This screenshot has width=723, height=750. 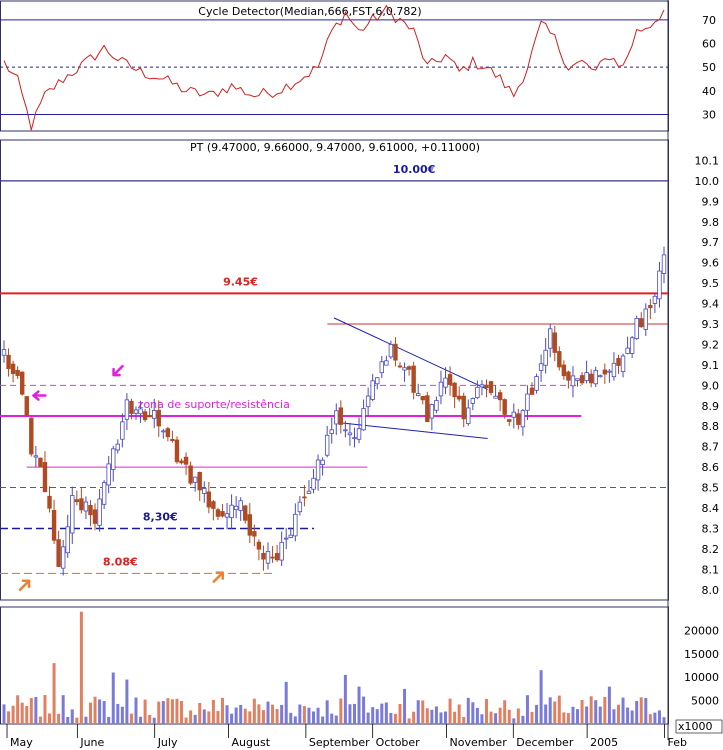 I want to click on x-label-May: May, so click(x=21, y=742).